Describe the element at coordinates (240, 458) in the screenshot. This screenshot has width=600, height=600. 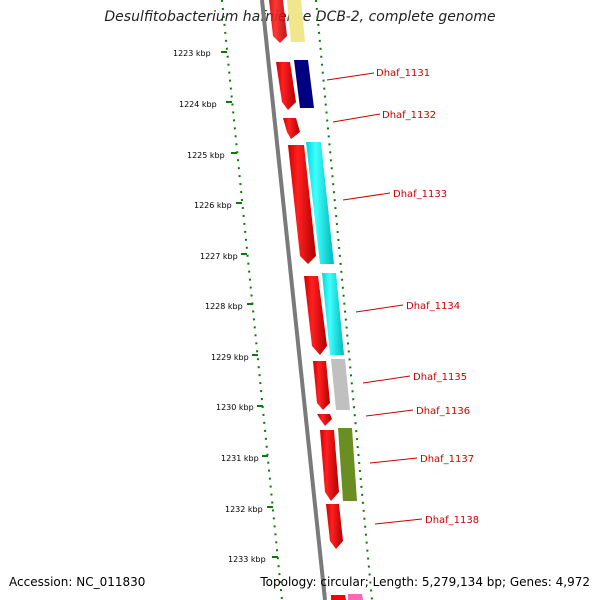
I see `ruler-label: 1231 kbp` at that location.